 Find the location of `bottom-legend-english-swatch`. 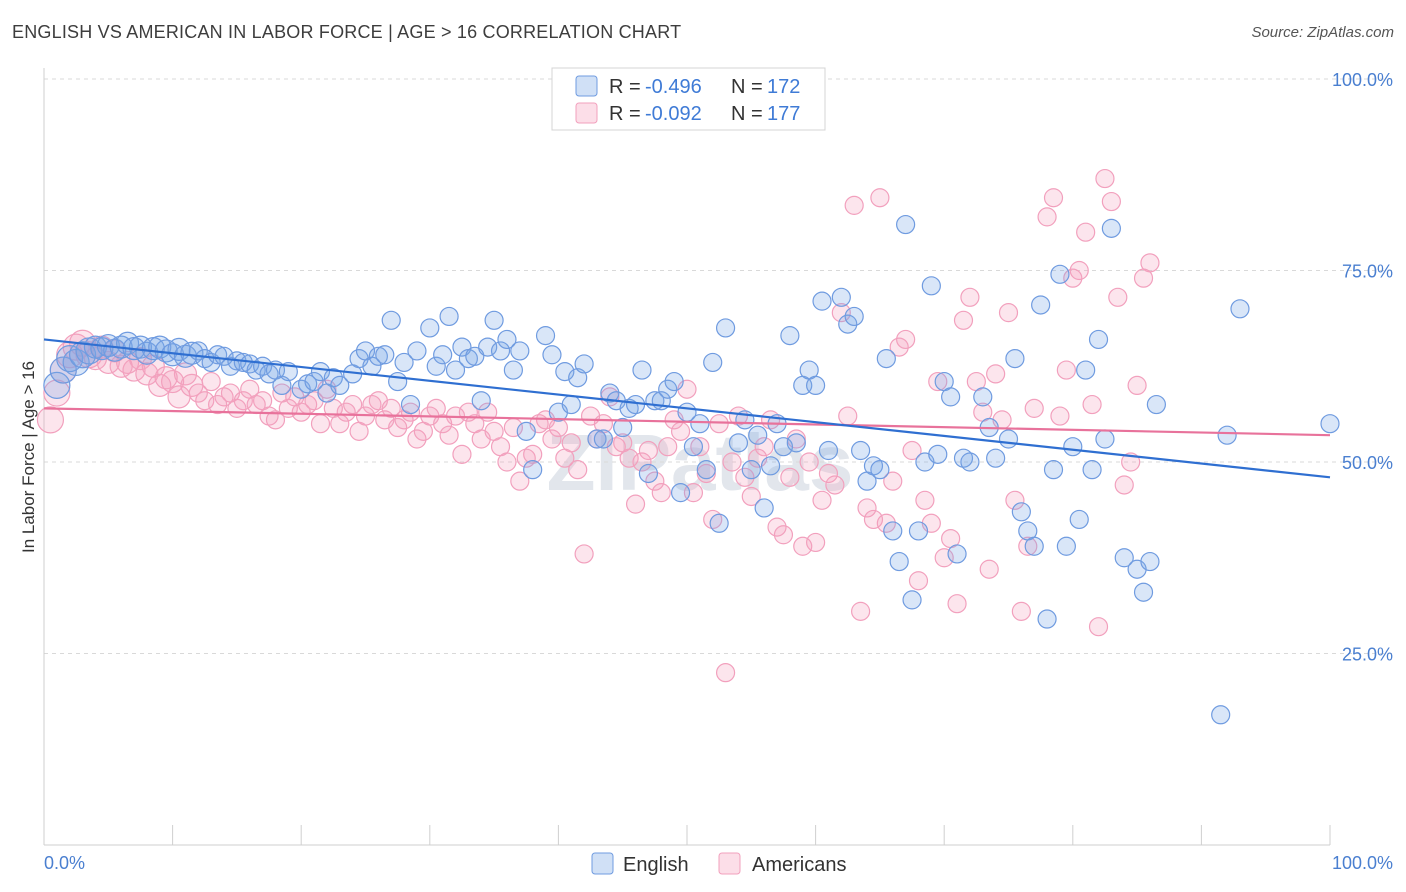

bottom-legend-english-swatch is located at coordinates (602, 863).